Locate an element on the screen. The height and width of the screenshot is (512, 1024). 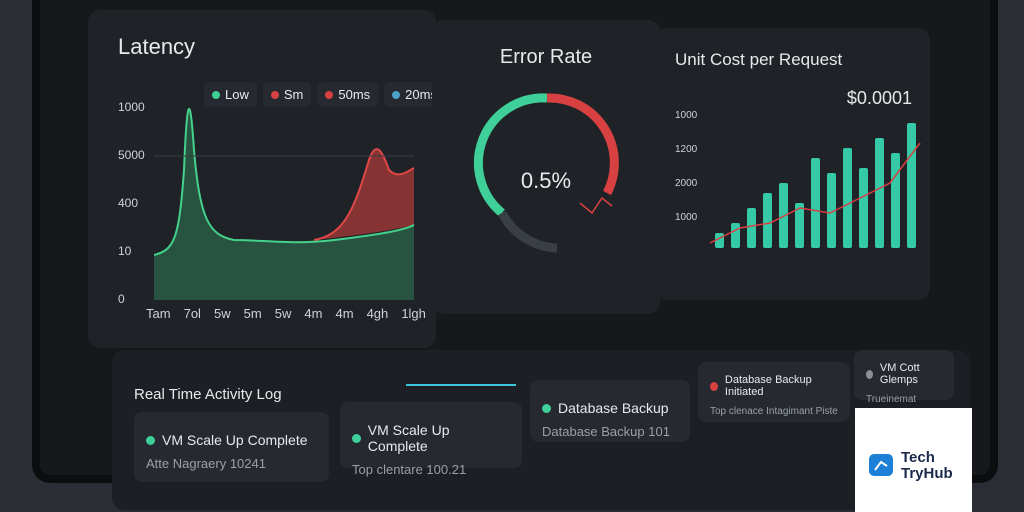
brand: Tech TryHub is located at coordinates (927, 466).